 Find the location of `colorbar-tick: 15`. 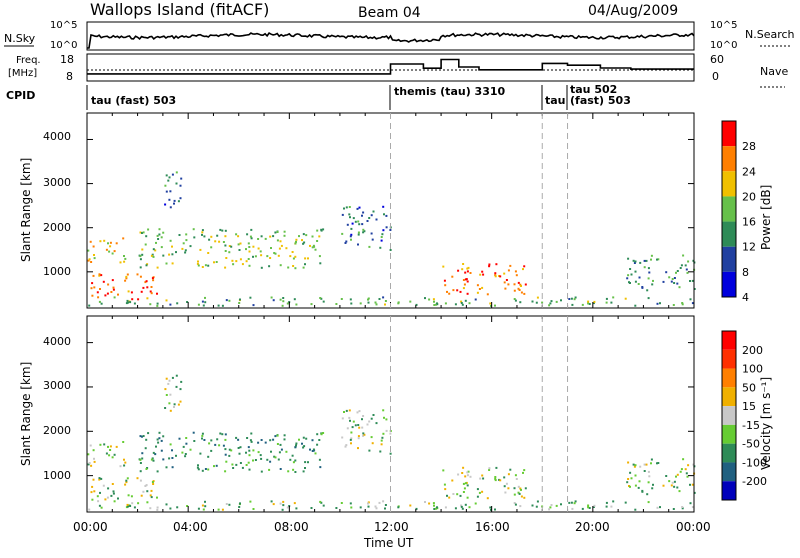

colorbar-tick: 15 is located at coordinates (749, 406).